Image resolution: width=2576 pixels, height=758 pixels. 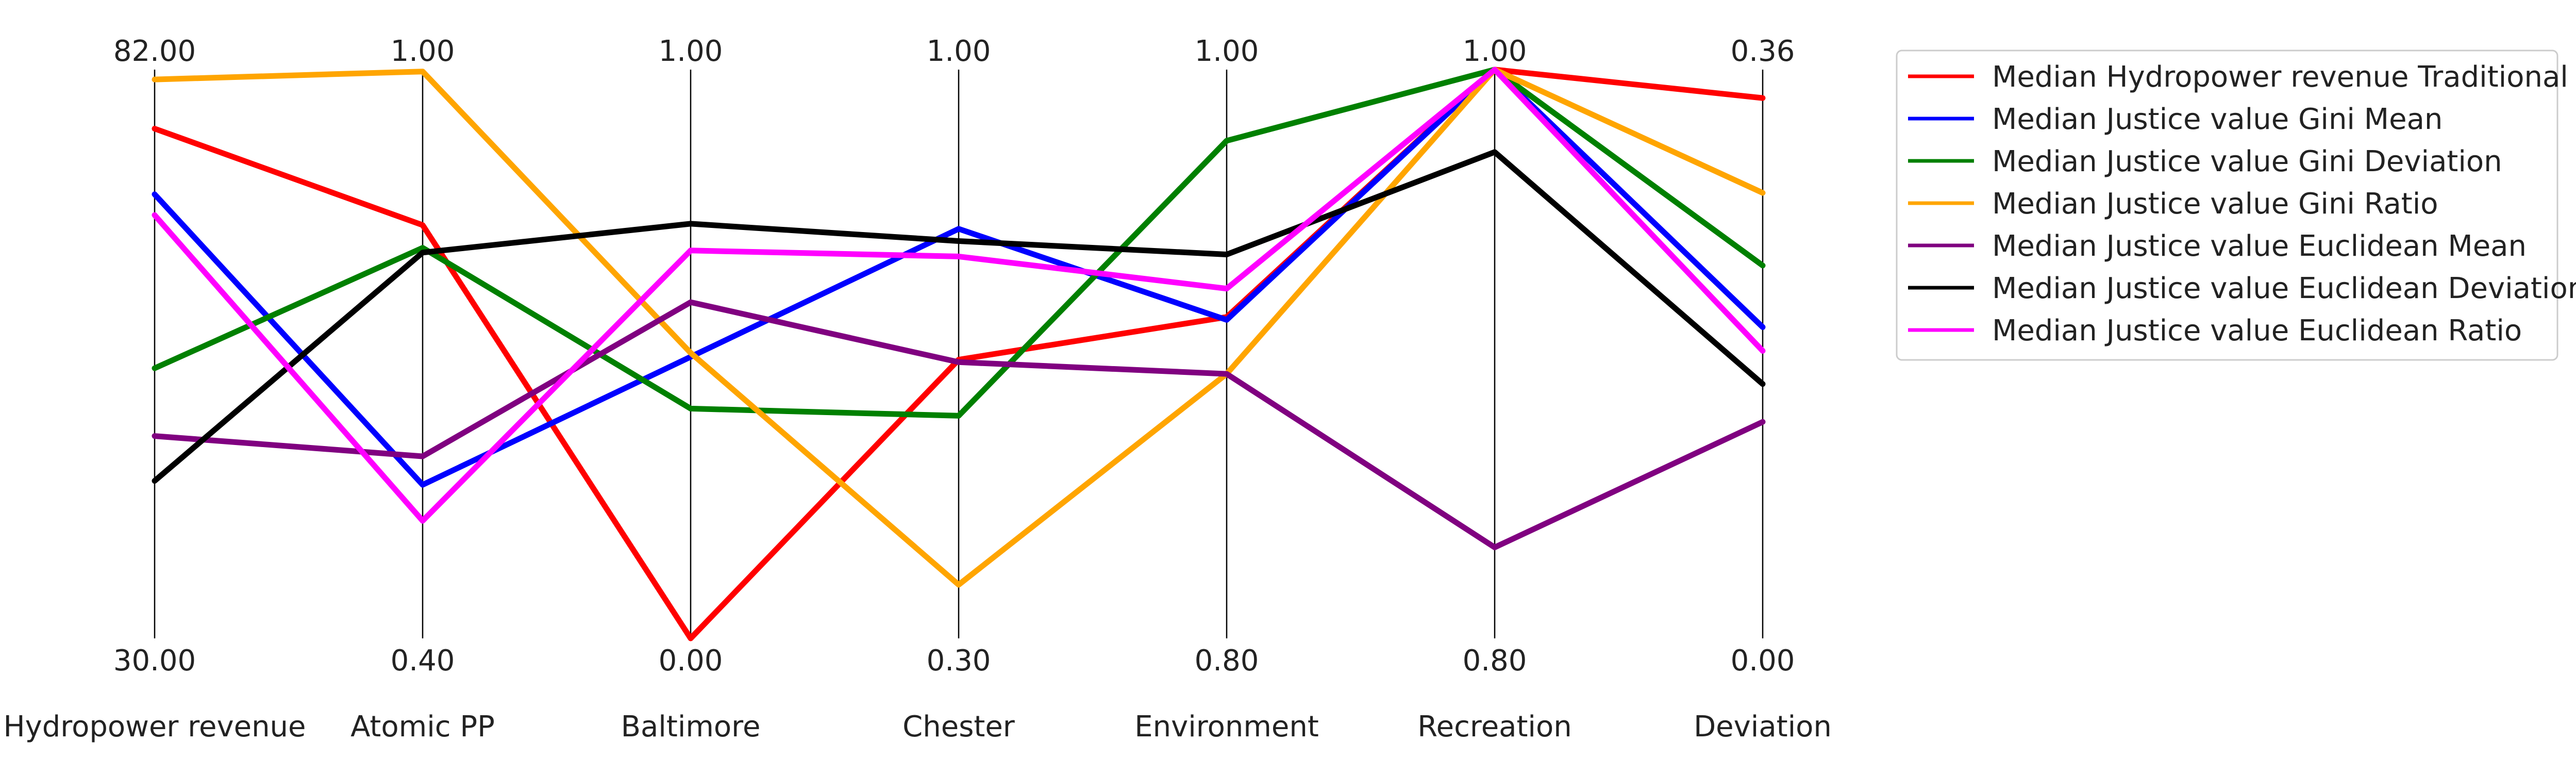 What do you see at coordinates (1763, 661) in the screenshot?
I see `axis-min-label-deviation: 0.00` at bounding box center [1763, 661].